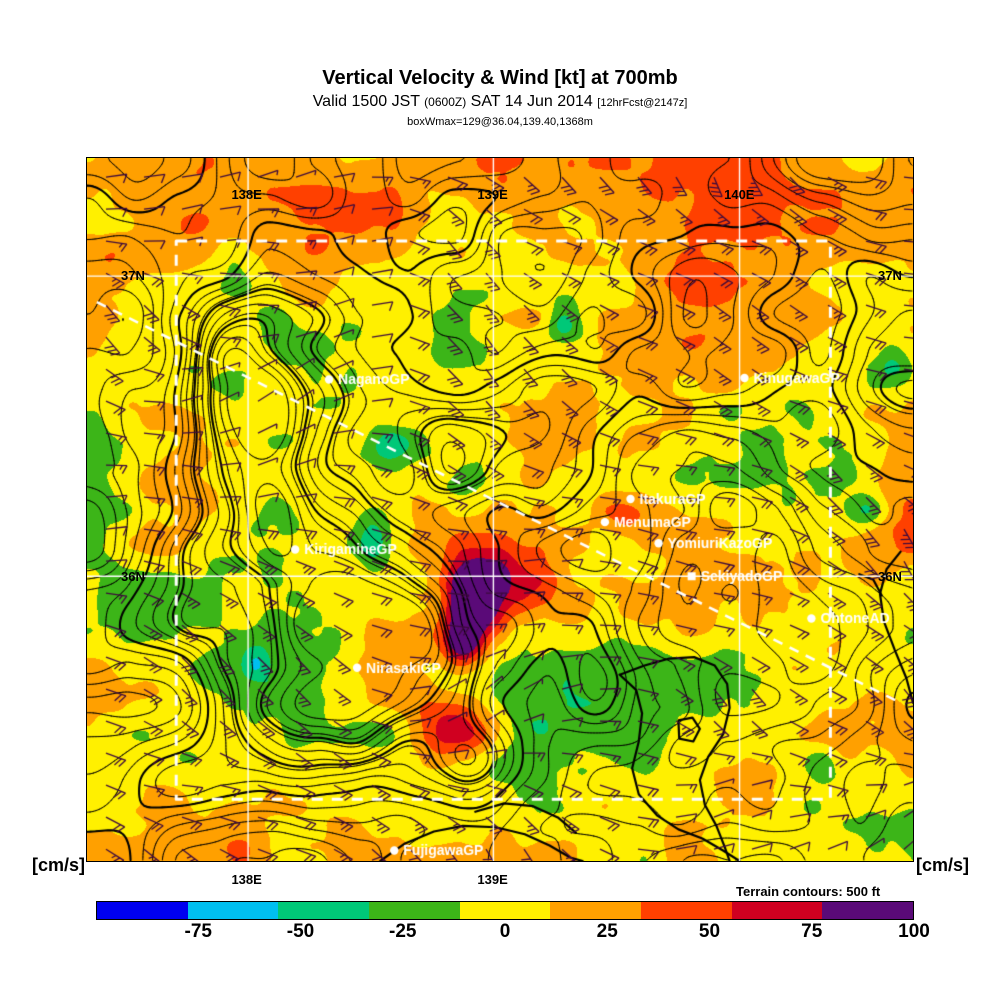  What do you see at coordinates (59, 865) in the screenshot?
I see `unit-label-left: [cm/s]` at bounding box center [59, 865].